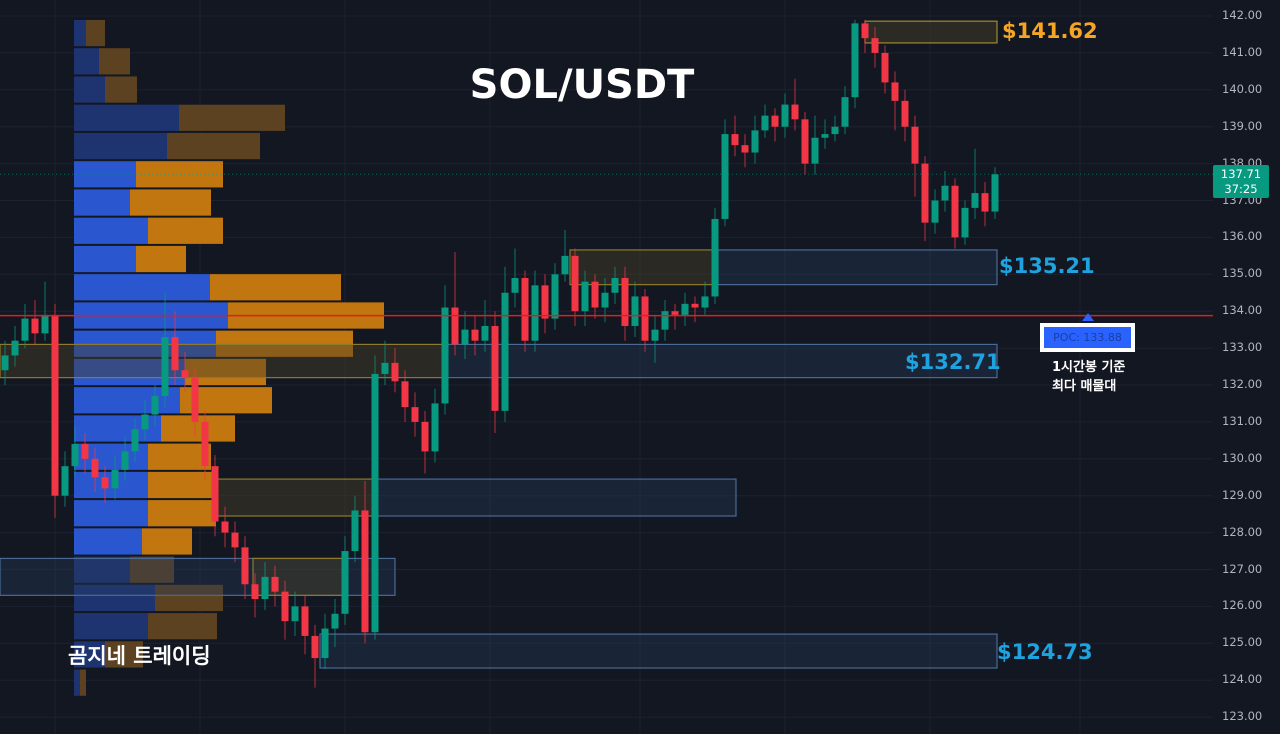  What do you see at coordinates (1242, 679) in the screenshot?
I see `axis-tick-label: 124.00` at bounding box center [1242, 679].